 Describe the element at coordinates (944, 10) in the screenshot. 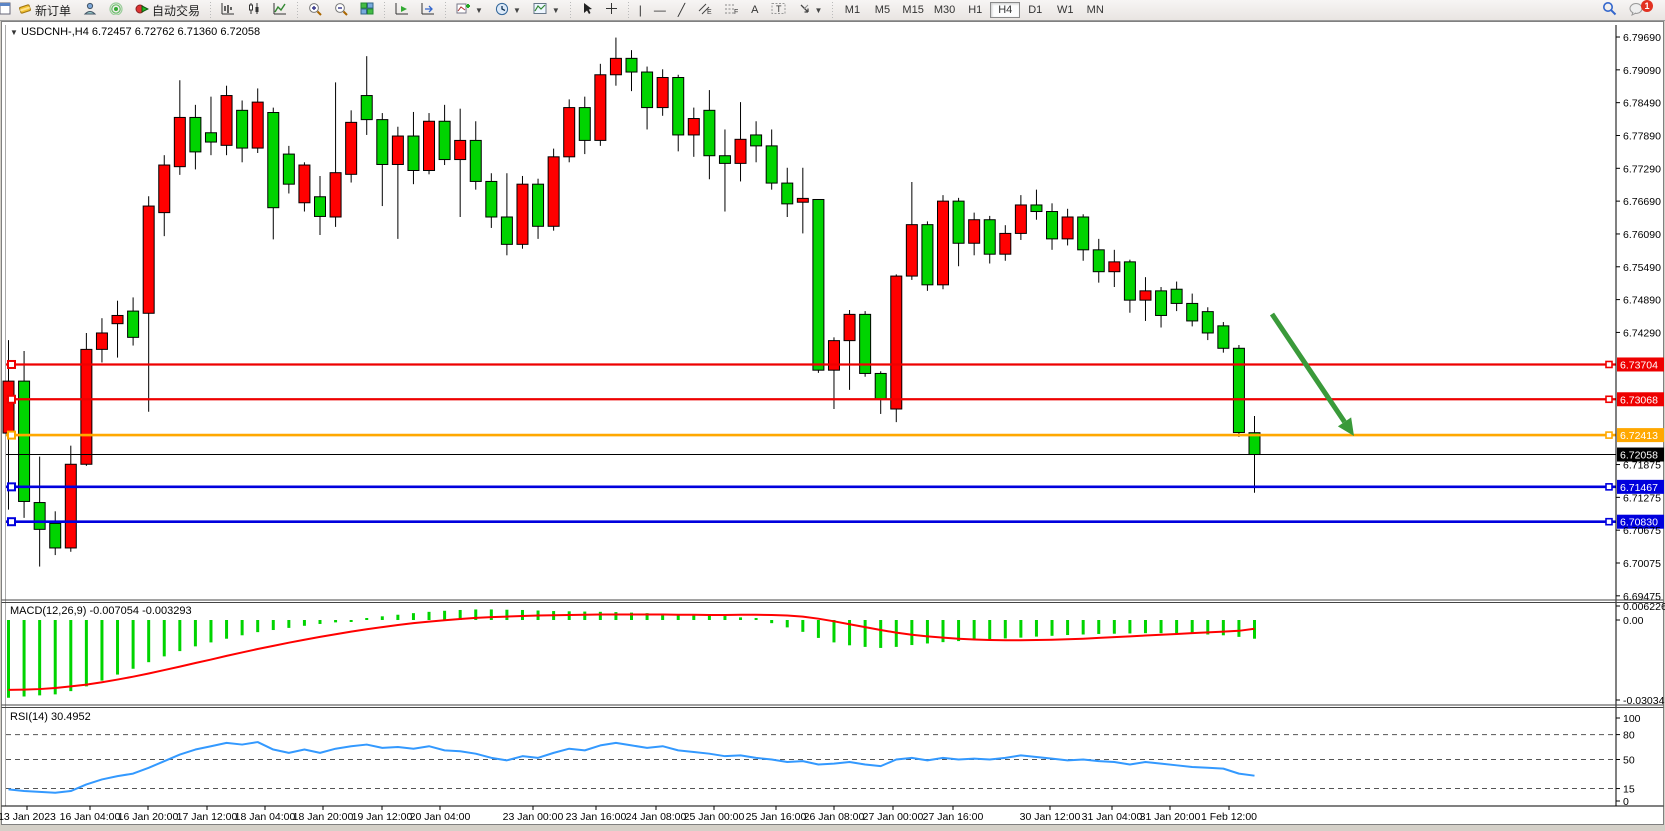

I see `timeframe-m30: M30` at that location.